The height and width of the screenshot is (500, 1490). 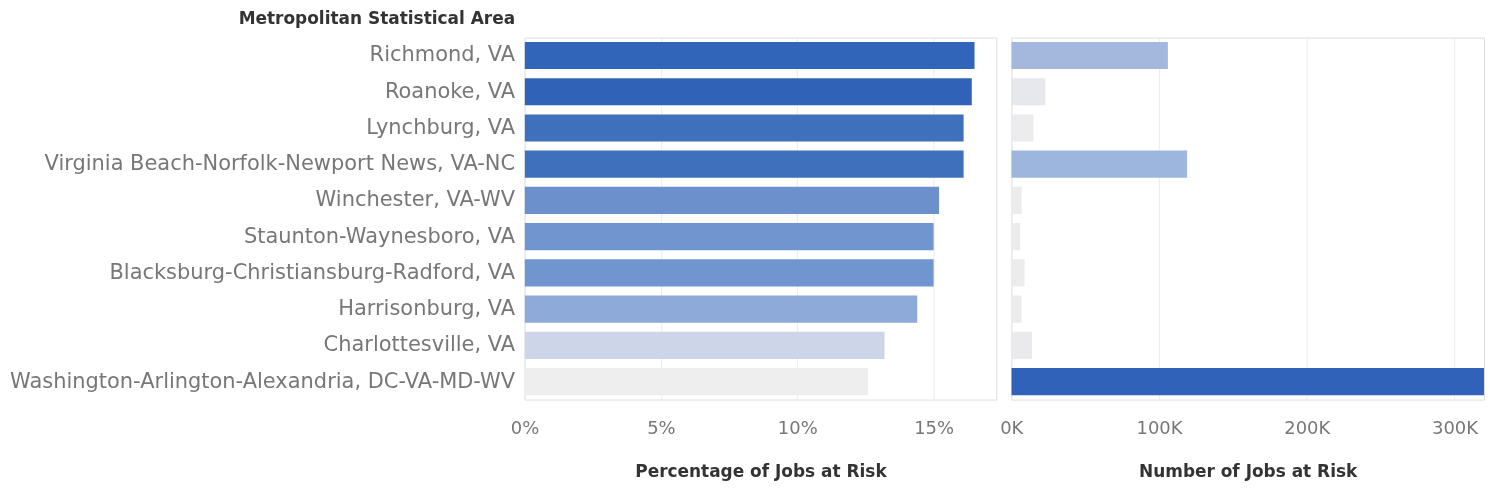 What do you see at coordinates (280, 163) in the screenshot?
I see `y-tick-label: Virginia Beach-Norfolk-Newport News, VA-NC` at bounding box center [280, 163].